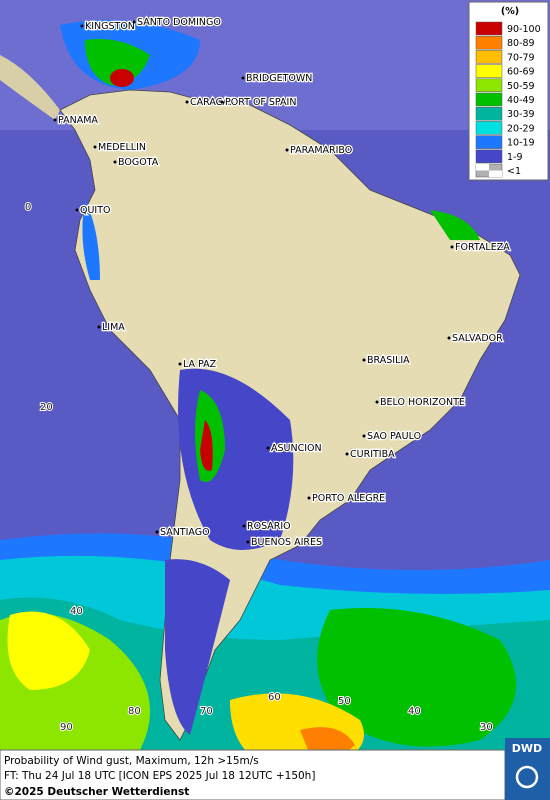  What do you see at coordinates (279, 78) in the screenshot?
I see `city-label: BRIDGETOWN` at bounding box center [279, 78].